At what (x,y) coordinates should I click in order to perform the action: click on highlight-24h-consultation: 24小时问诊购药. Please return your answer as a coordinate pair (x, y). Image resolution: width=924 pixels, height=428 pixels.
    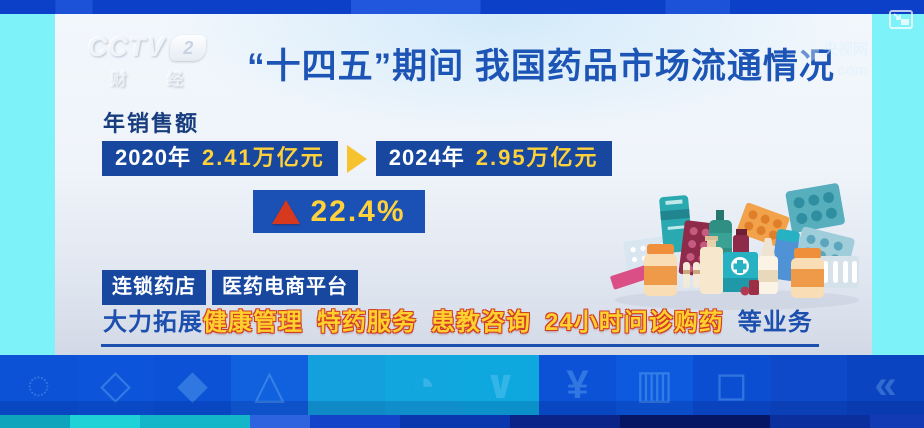
    Looking at the image, I should click on (634, 322).